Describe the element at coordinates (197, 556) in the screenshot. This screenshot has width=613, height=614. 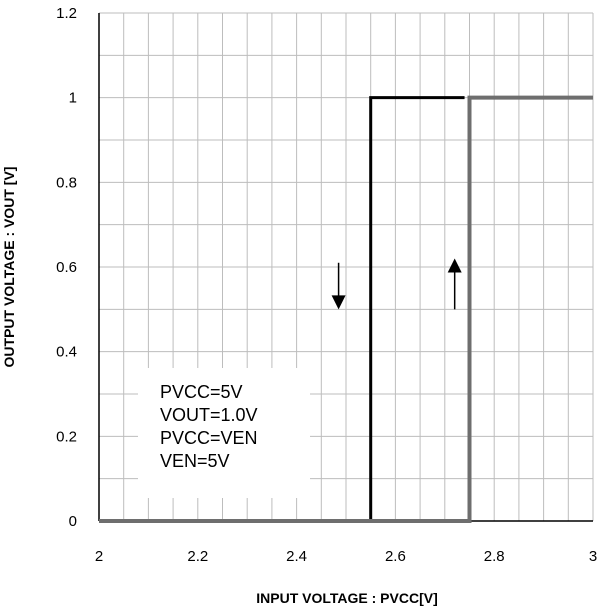
I see `x-tick-label: 2.2` at that location.